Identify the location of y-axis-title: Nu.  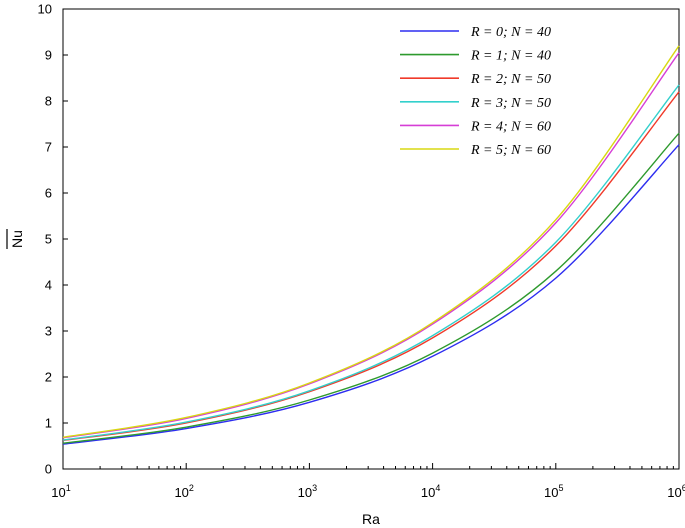
(17, 239).